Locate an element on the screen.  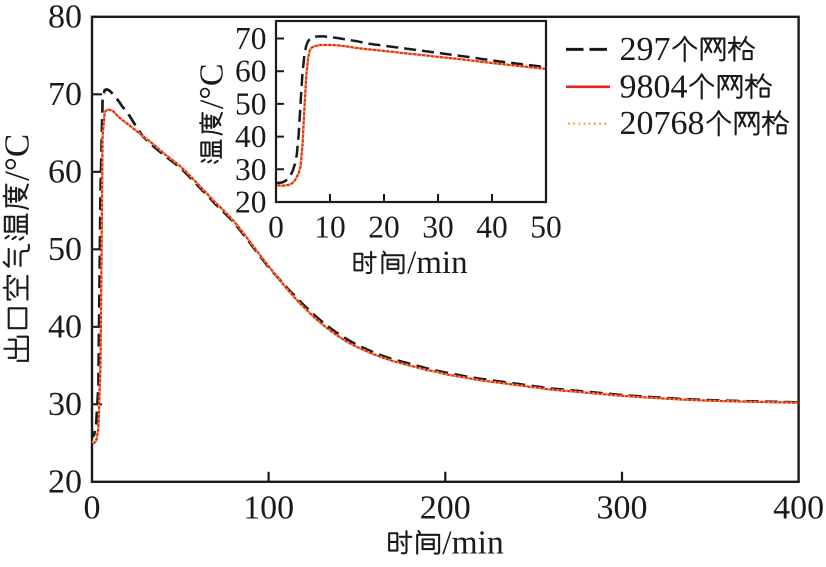
svg-text: 20768 is located at coordinates (662, 123).